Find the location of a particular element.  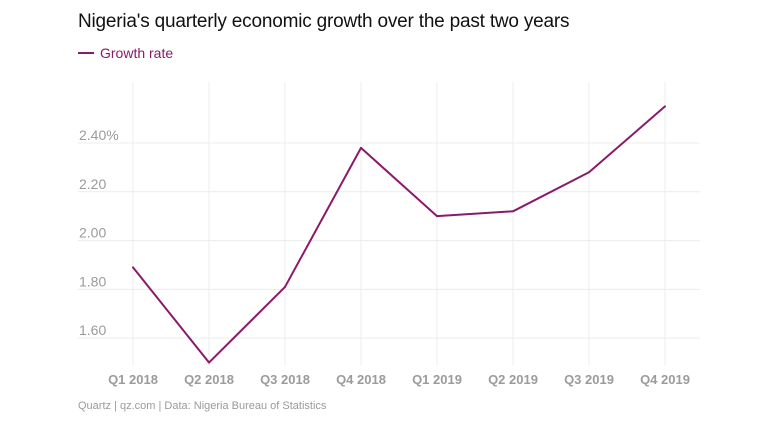

legend-label: Growth rate is located at coordinates (137, 53).